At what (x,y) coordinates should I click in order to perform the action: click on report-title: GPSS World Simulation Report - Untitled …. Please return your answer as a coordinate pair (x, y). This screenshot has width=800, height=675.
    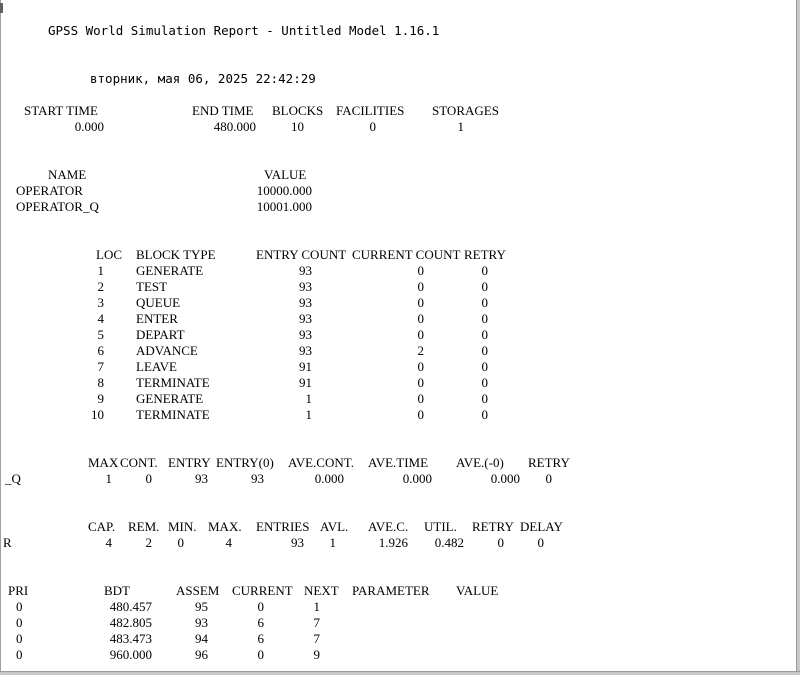
    Looking at the image, I should click on (244, 30).